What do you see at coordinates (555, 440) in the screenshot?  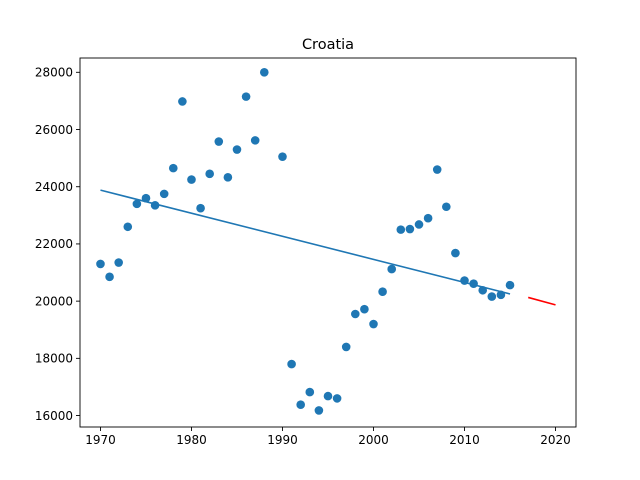 I see `x-tick-label: 2020` at bounding box center [555, 440].